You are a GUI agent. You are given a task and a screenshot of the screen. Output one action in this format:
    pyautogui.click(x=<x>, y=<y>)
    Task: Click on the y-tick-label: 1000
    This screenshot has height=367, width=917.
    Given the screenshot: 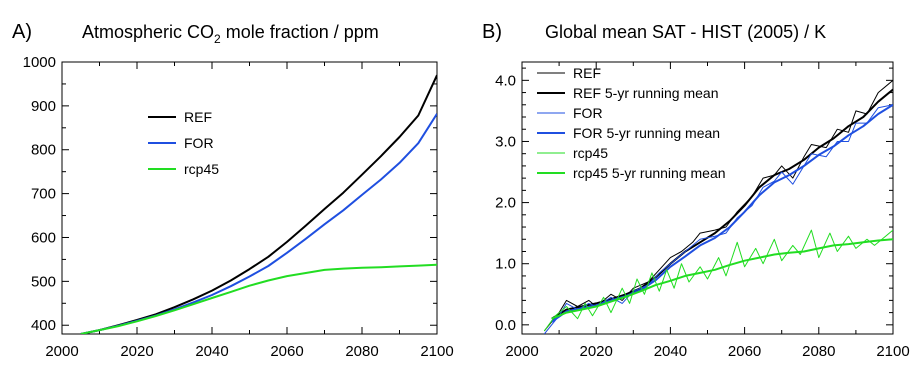 What is the action you would take?
    pyautogui.click(x=39, y=62)
    